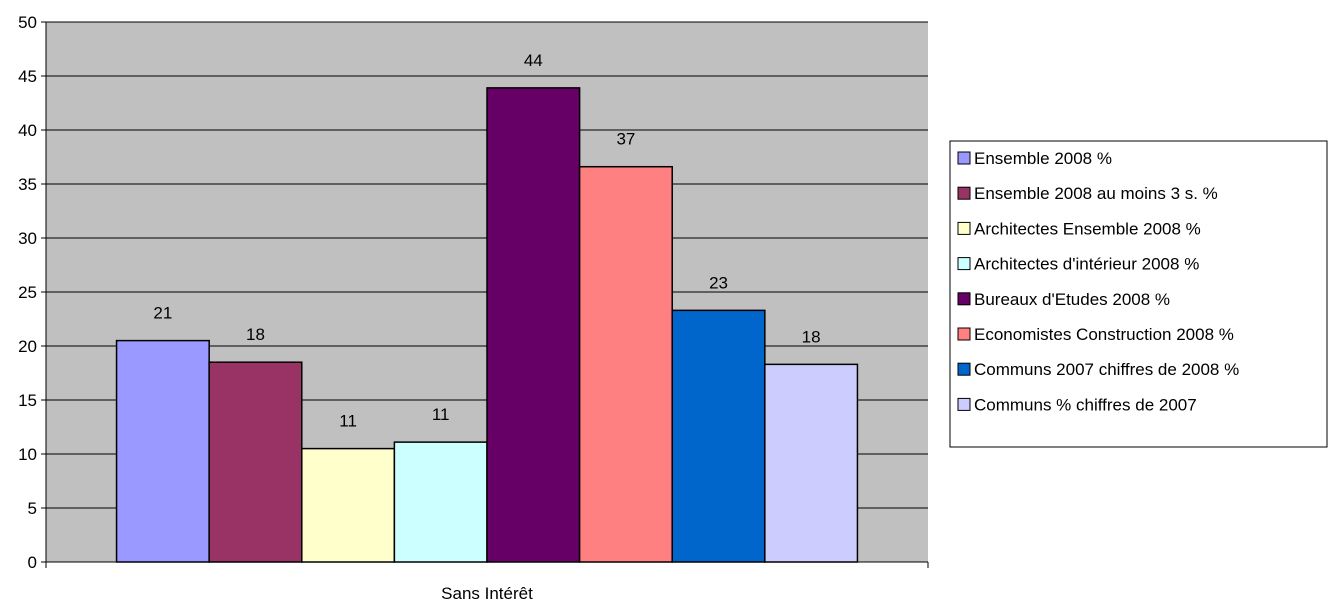 Image resolution: width=1332 pixels, height=602 pixels. What do you see at coordinates (487, 581) in the screenshot?
I see `x-axis: Sans Intérêt` at bounding box center [487, 581].